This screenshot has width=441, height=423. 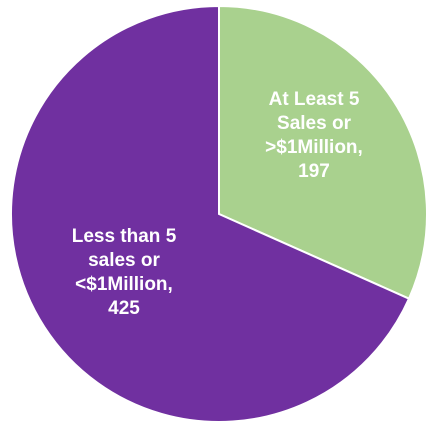 I want to click on slice-label-1: At Least 5 Sales or >$1Million, 197, so click(x=314, y=135).